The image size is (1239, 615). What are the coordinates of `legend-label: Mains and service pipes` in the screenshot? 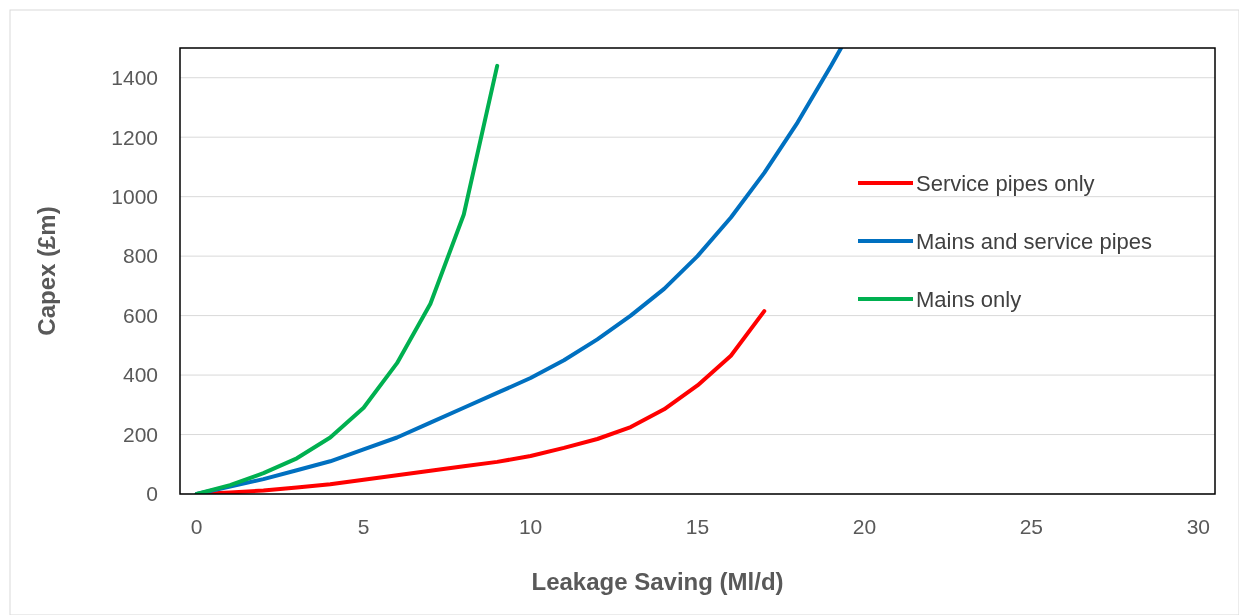 It's located at (1034, 241).